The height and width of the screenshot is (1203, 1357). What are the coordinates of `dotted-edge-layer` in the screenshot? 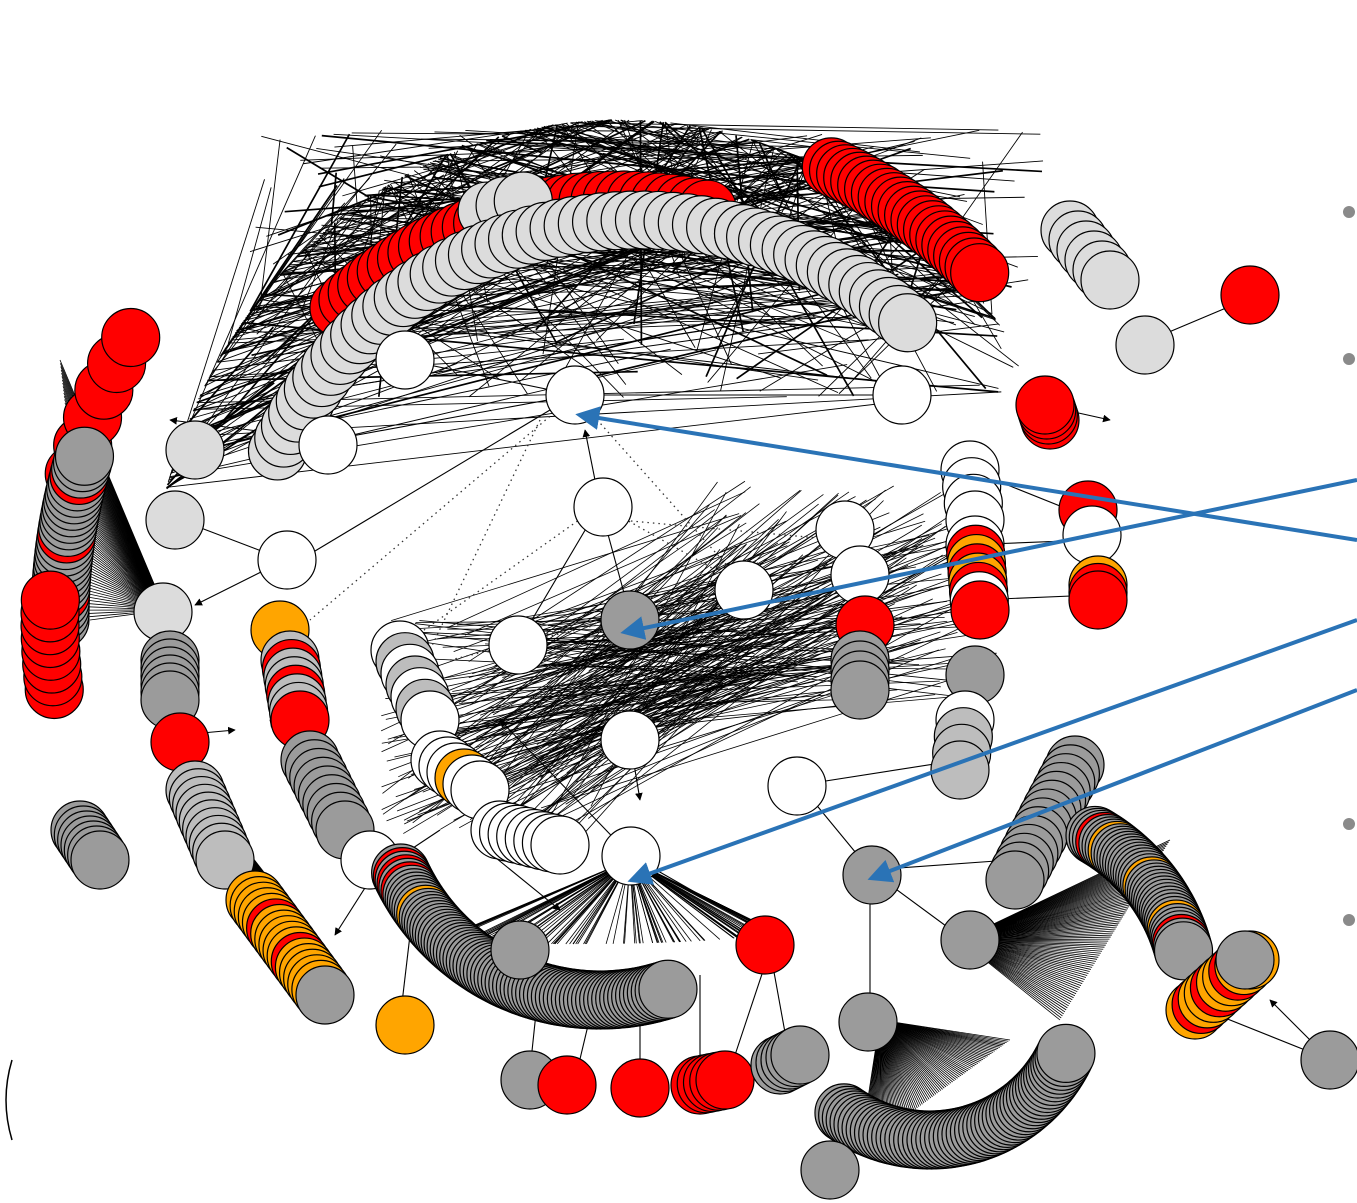 It's located at (575, 527).